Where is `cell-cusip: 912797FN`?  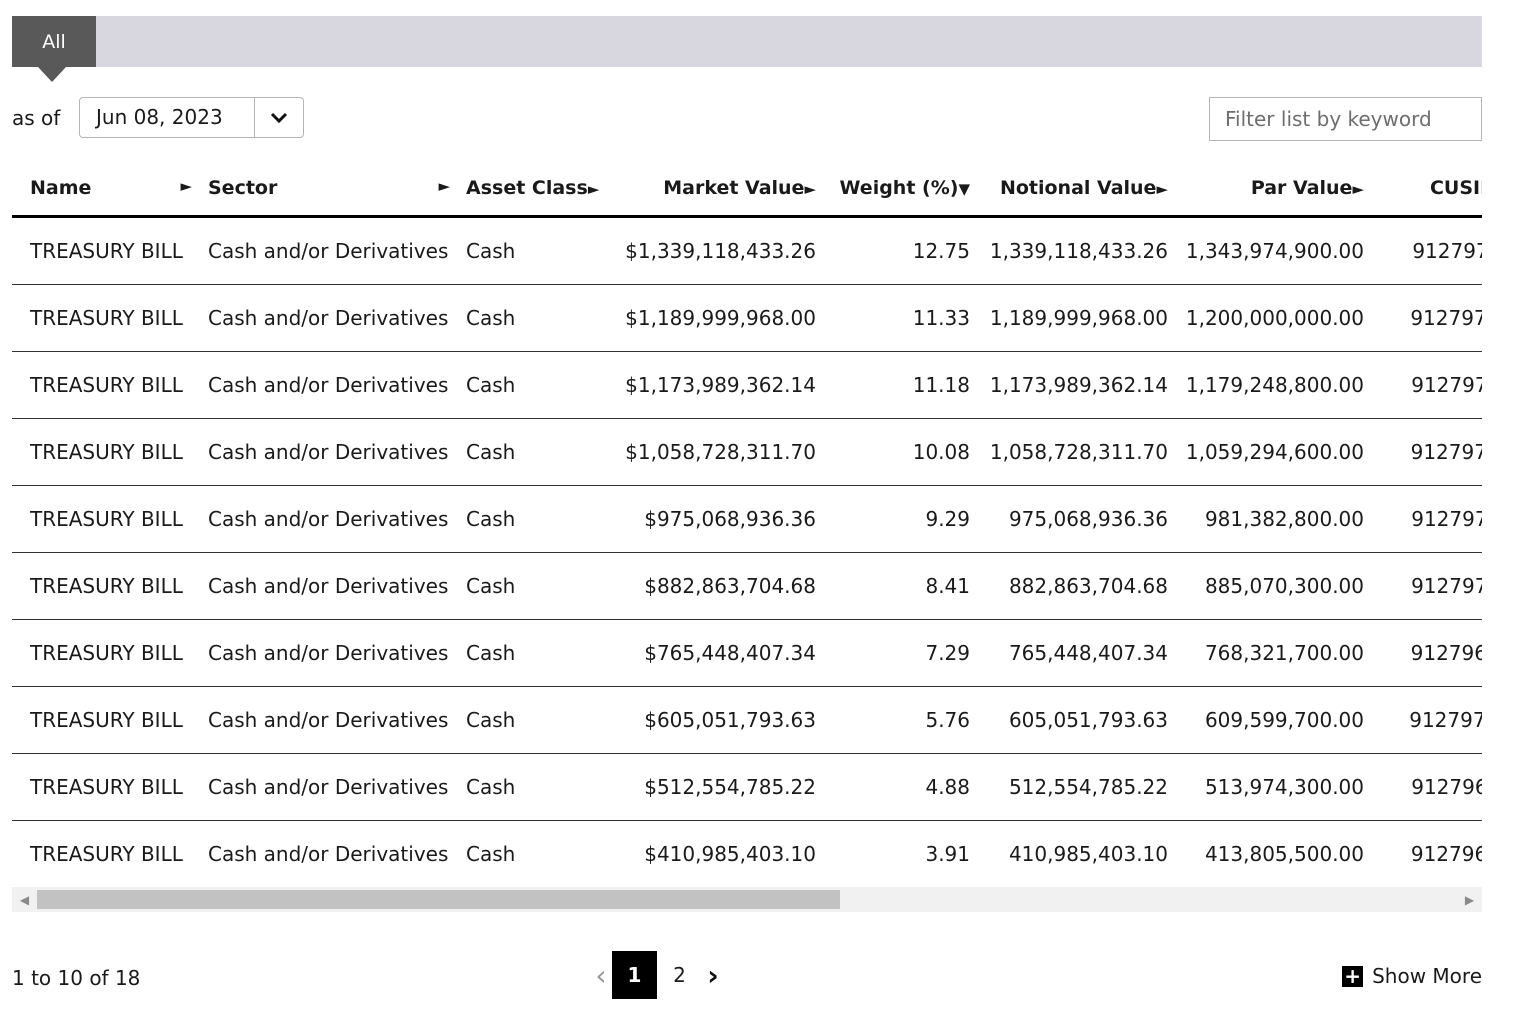 cell-cusip: 912797FN is located at coordinates (1427, 452).